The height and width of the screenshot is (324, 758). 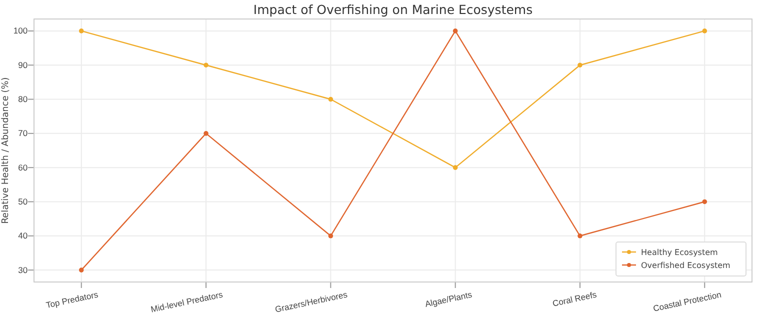 I want to click on y-axis-title: Relative Health / Abundance (%), so click(x=6, y=150).